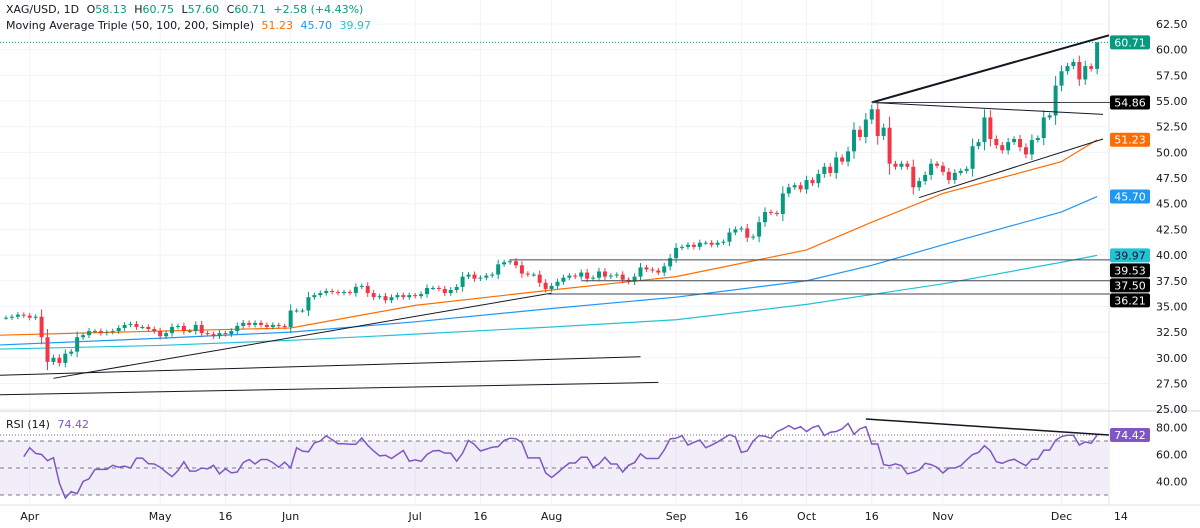 Image resolution: width=1200 pixels, height=528 pixels. What do you see at coordinates (230, 9) in the screenshot?
I see `close-label: C` at bounding box center [230, 9].